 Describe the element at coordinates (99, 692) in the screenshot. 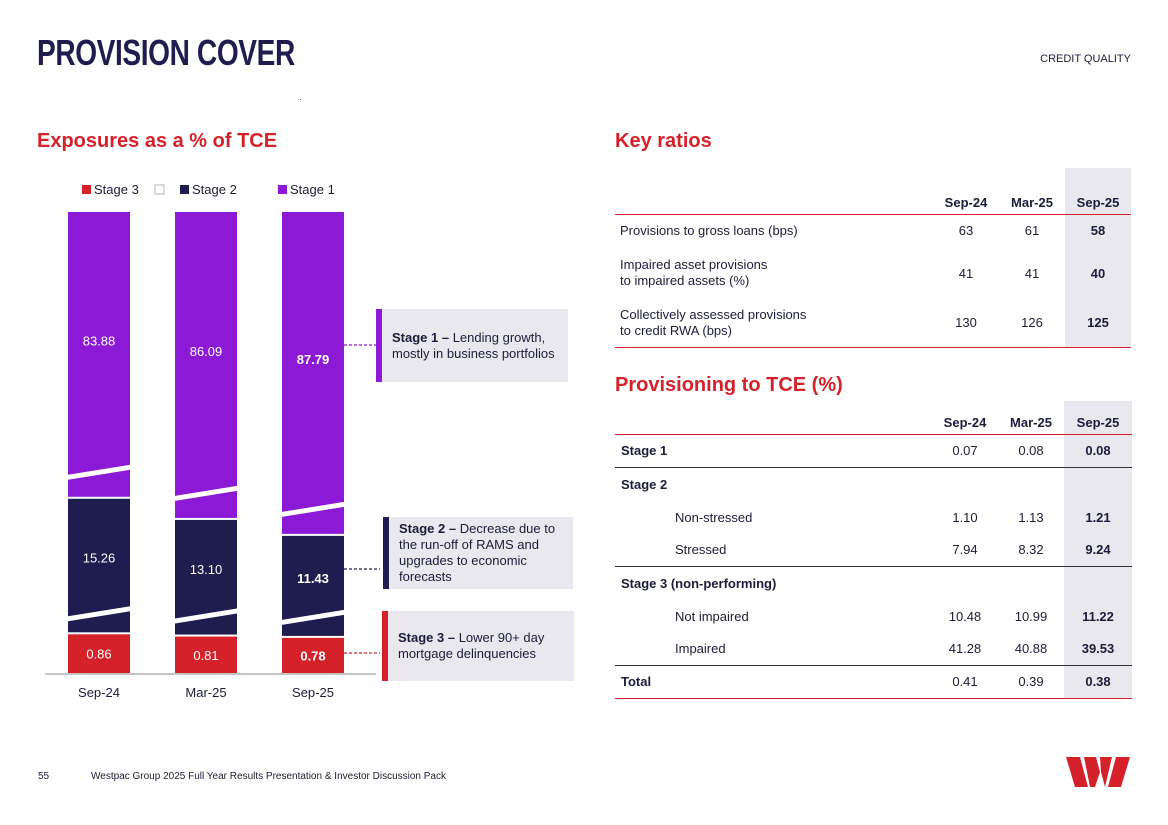

I see `x-tick-Sep-24: Sep-24` at that location.